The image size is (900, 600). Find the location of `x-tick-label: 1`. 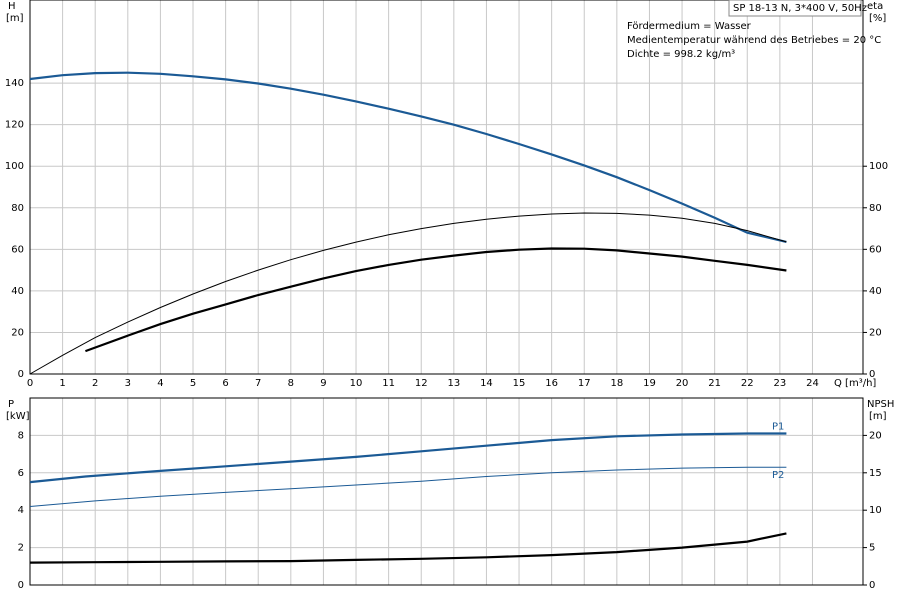

x-tick-label: 1 is located at coordinates (62, 383).